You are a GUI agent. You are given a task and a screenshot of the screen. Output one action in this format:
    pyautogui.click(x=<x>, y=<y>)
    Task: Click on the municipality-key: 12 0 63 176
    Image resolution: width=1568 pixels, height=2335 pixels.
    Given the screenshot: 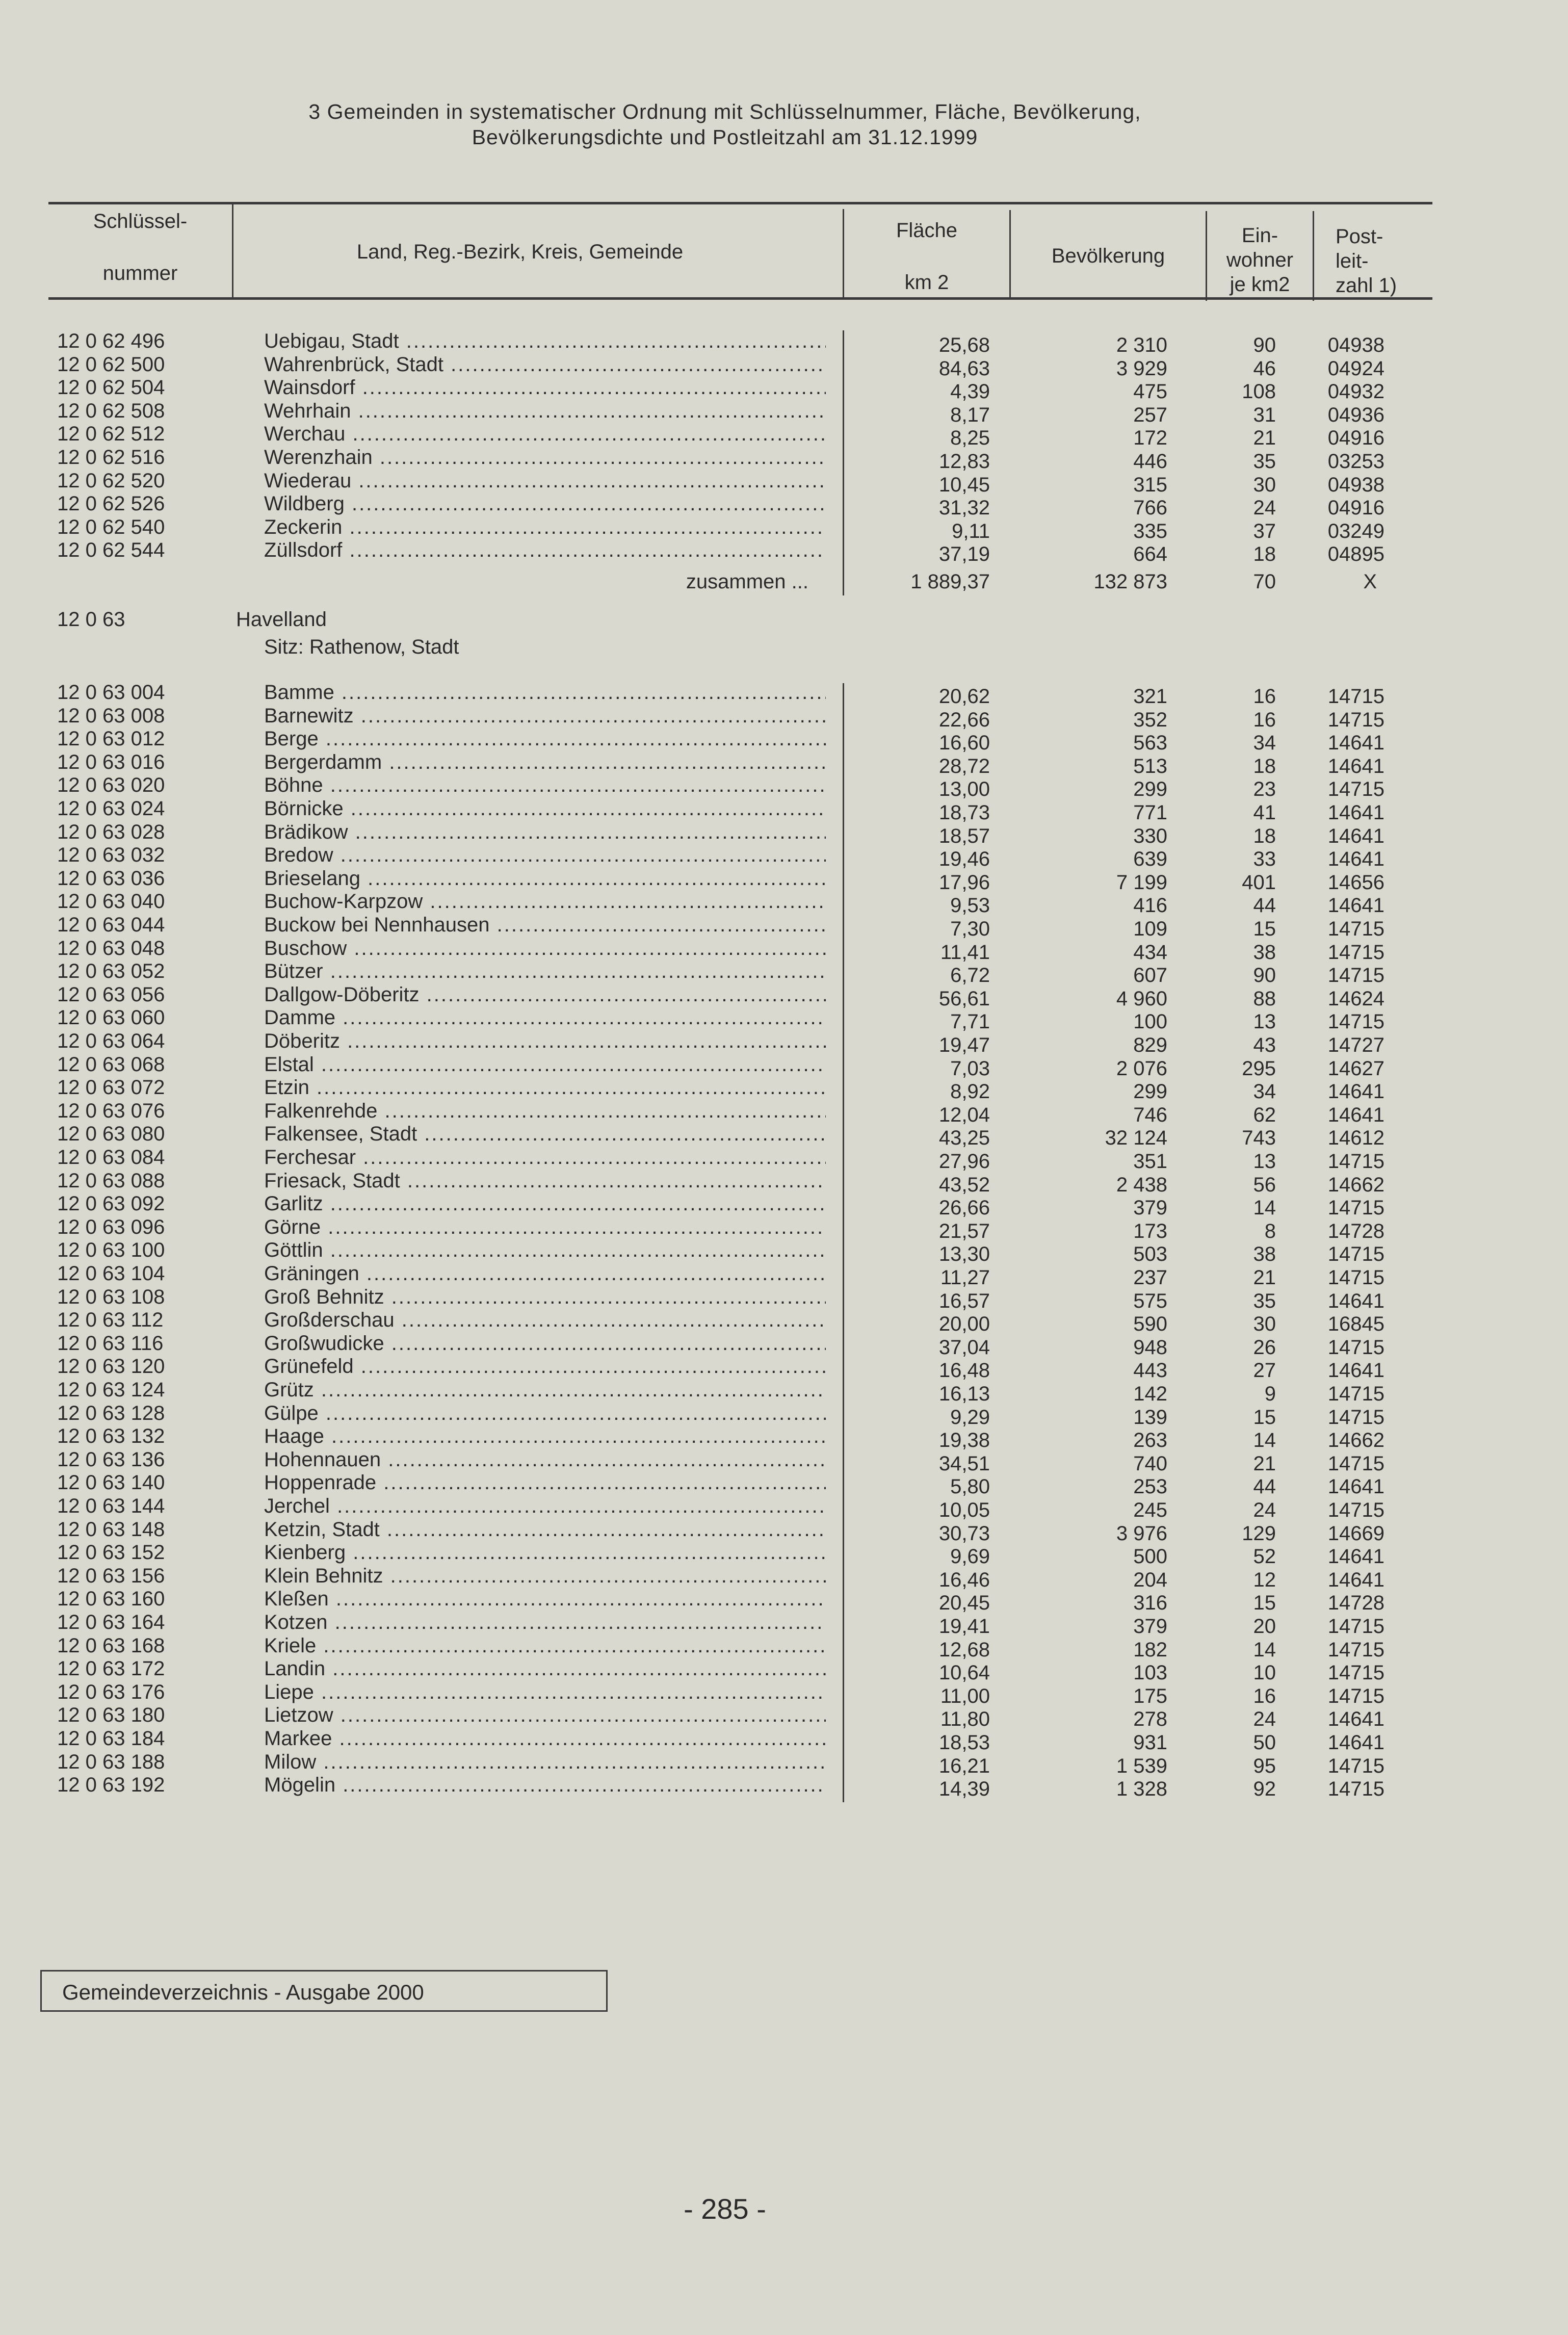 What is the action you would take?
    pyautogui.click(x=111, y=1691)
    